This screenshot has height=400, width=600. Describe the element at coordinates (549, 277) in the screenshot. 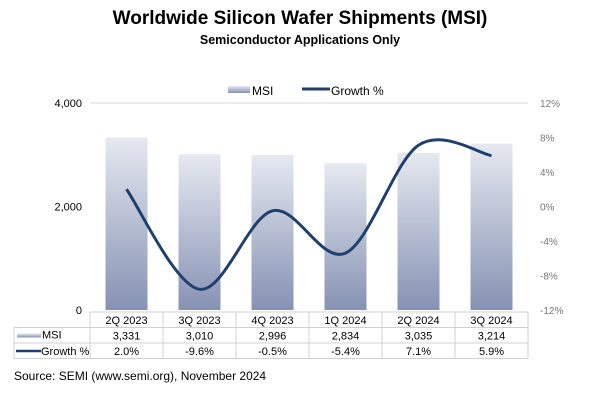

I see `right-tick-label: -8%` at that location.